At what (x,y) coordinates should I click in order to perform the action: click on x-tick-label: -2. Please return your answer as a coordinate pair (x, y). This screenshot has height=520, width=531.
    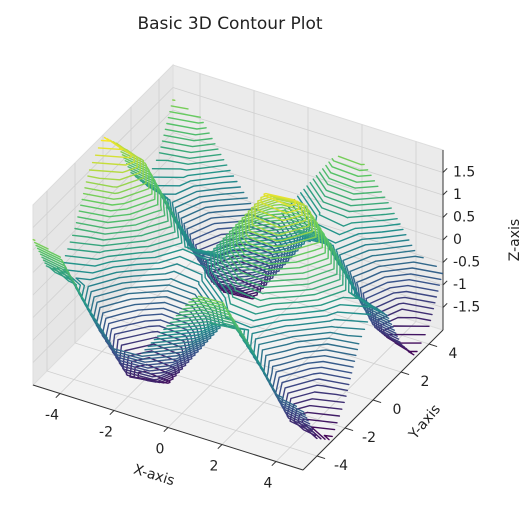
    Looking at the image, I should click on (106, 433).